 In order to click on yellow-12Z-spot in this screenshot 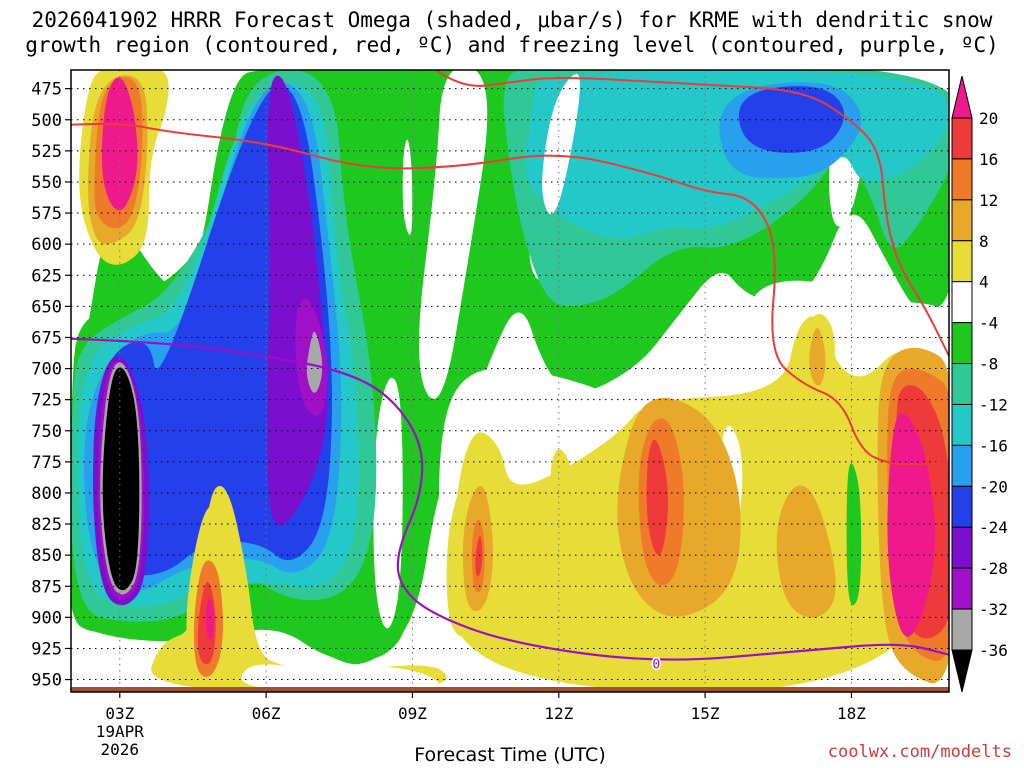, I will do `click(561, 482)`.